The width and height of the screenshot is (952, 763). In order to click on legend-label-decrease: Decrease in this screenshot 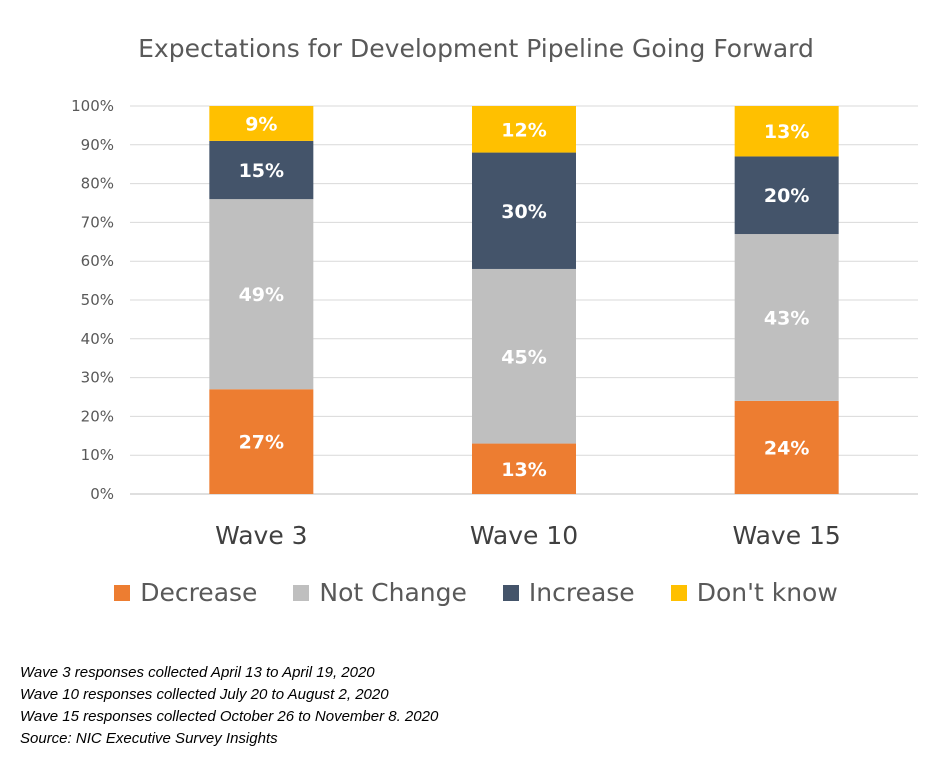, I will do `click(199, 592)`.